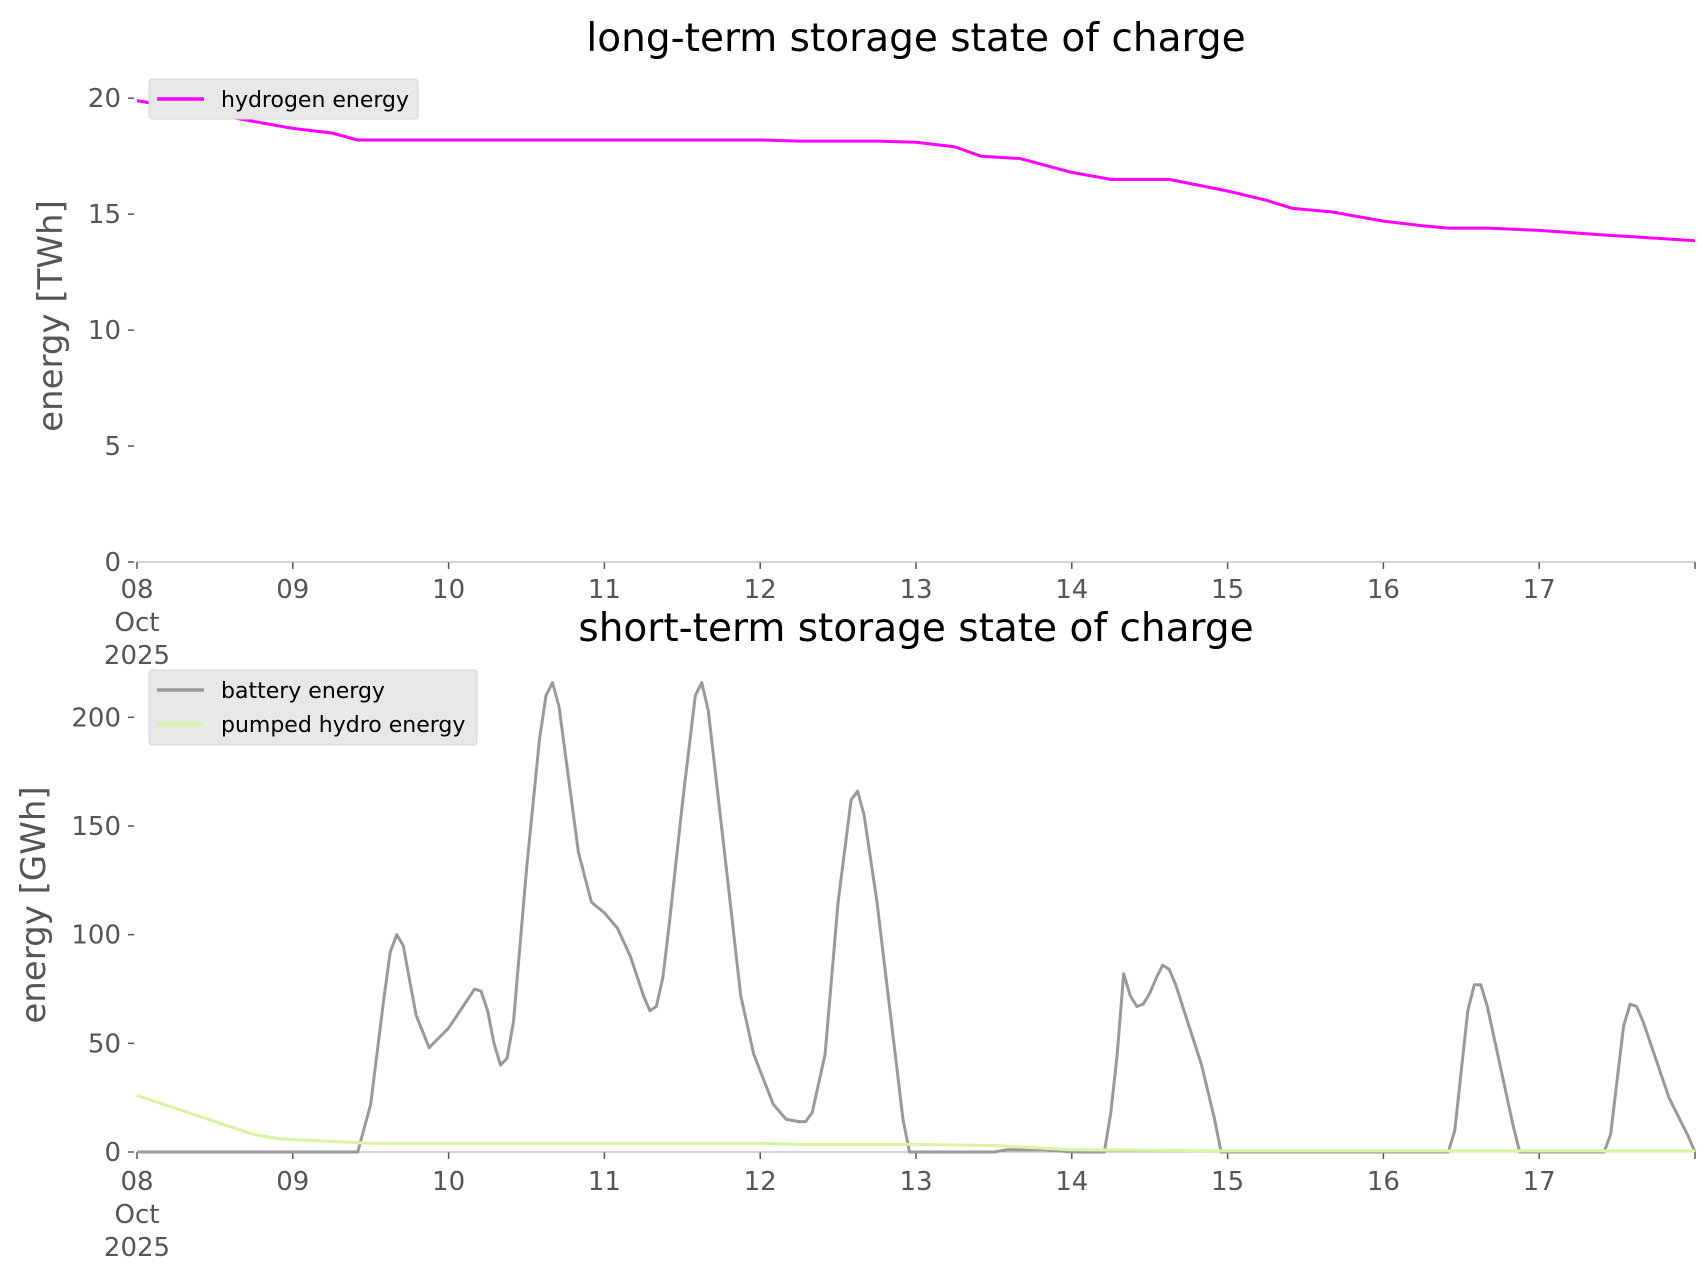  I want to click on legend-label: pumped hydro energy, so click(343, 725).